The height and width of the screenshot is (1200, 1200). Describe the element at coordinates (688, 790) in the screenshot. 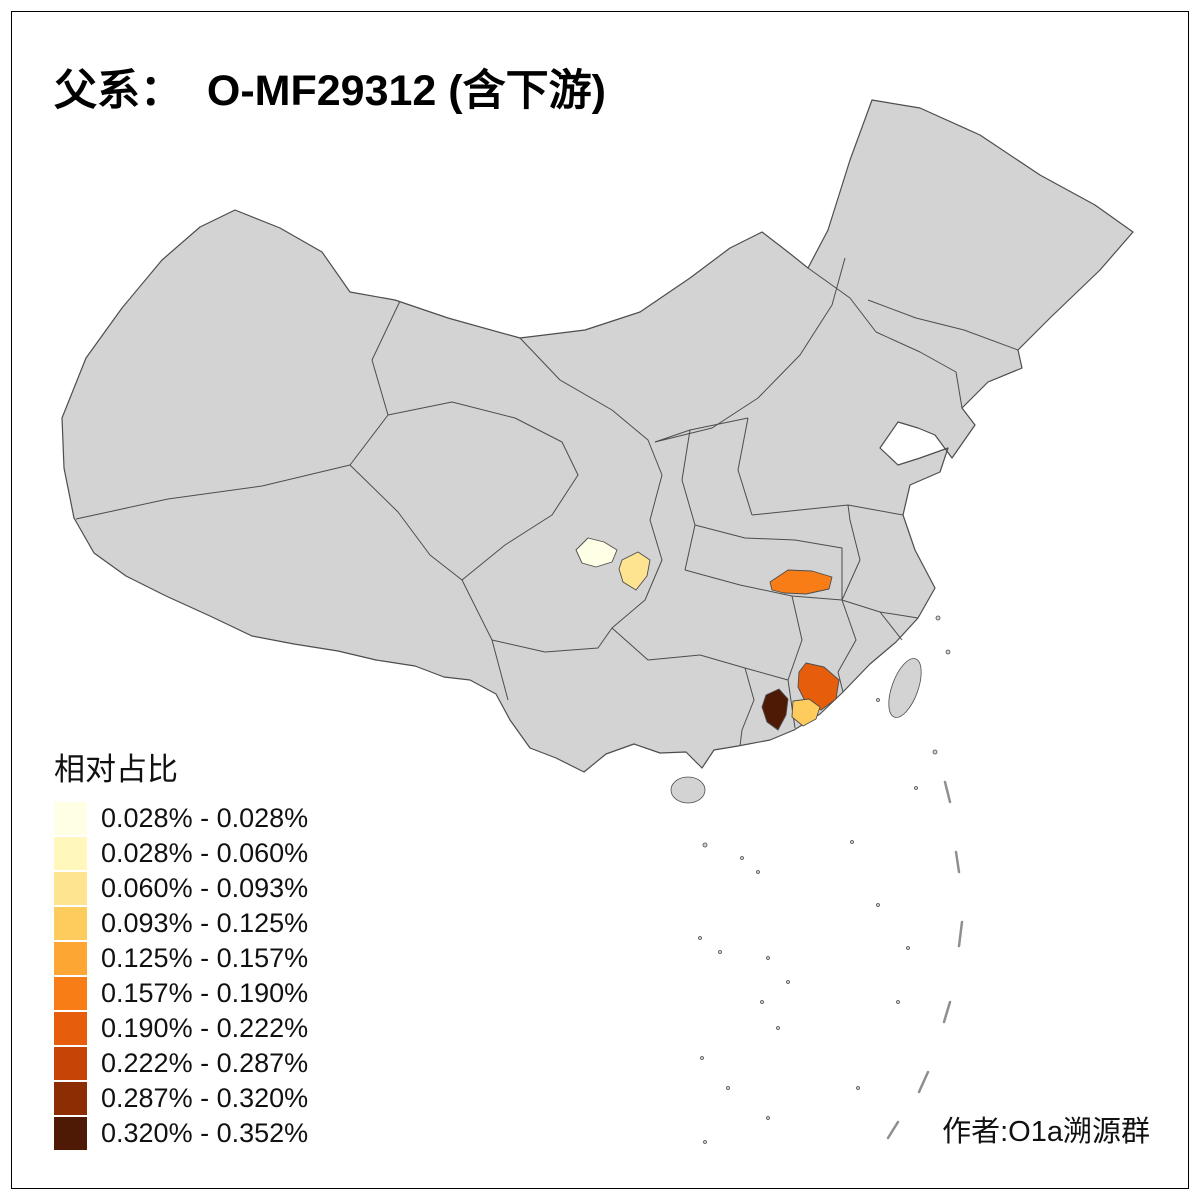

I see `hainan-island` at that location.